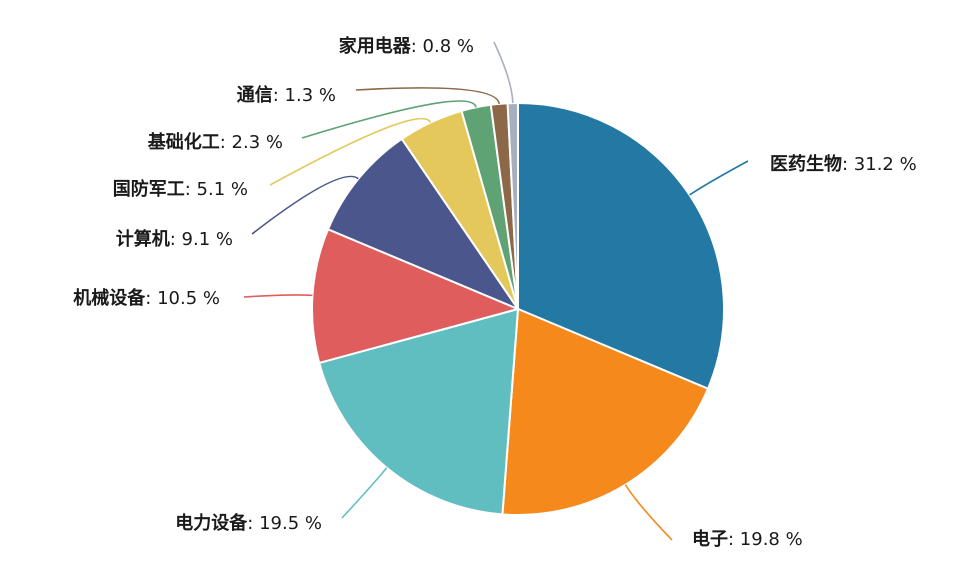 The width and height of the screenshot is (975, 569). I want to click on slice-value-label: 9.1 %, so click(207, 239).